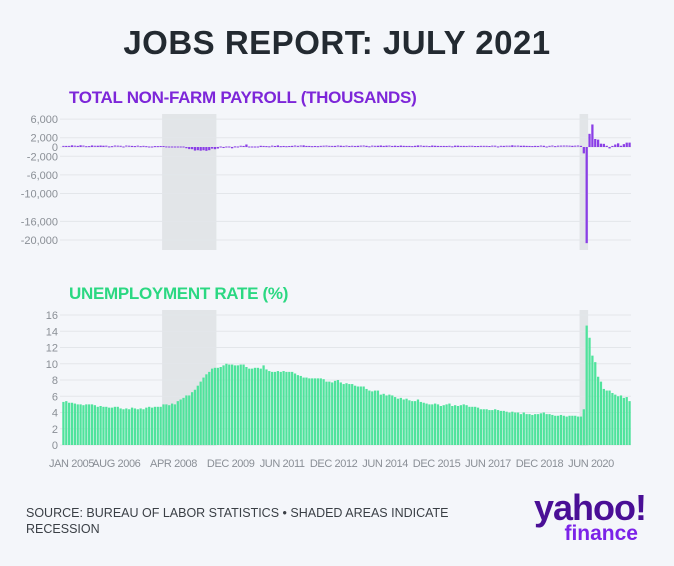 This screenshot has width=674, height=566. What do you see at coordinates (52, 316) in the screenshot?
I see `y-tick-label: 16` at bounding box center [52, 316].